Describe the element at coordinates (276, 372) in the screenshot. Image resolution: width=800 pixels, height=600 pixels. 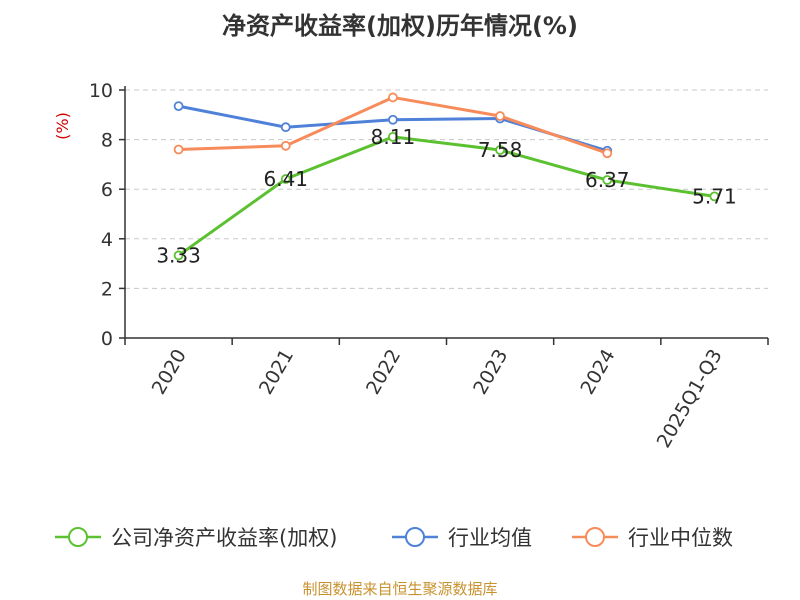
I see `x-tick-label: 2021` at that location.